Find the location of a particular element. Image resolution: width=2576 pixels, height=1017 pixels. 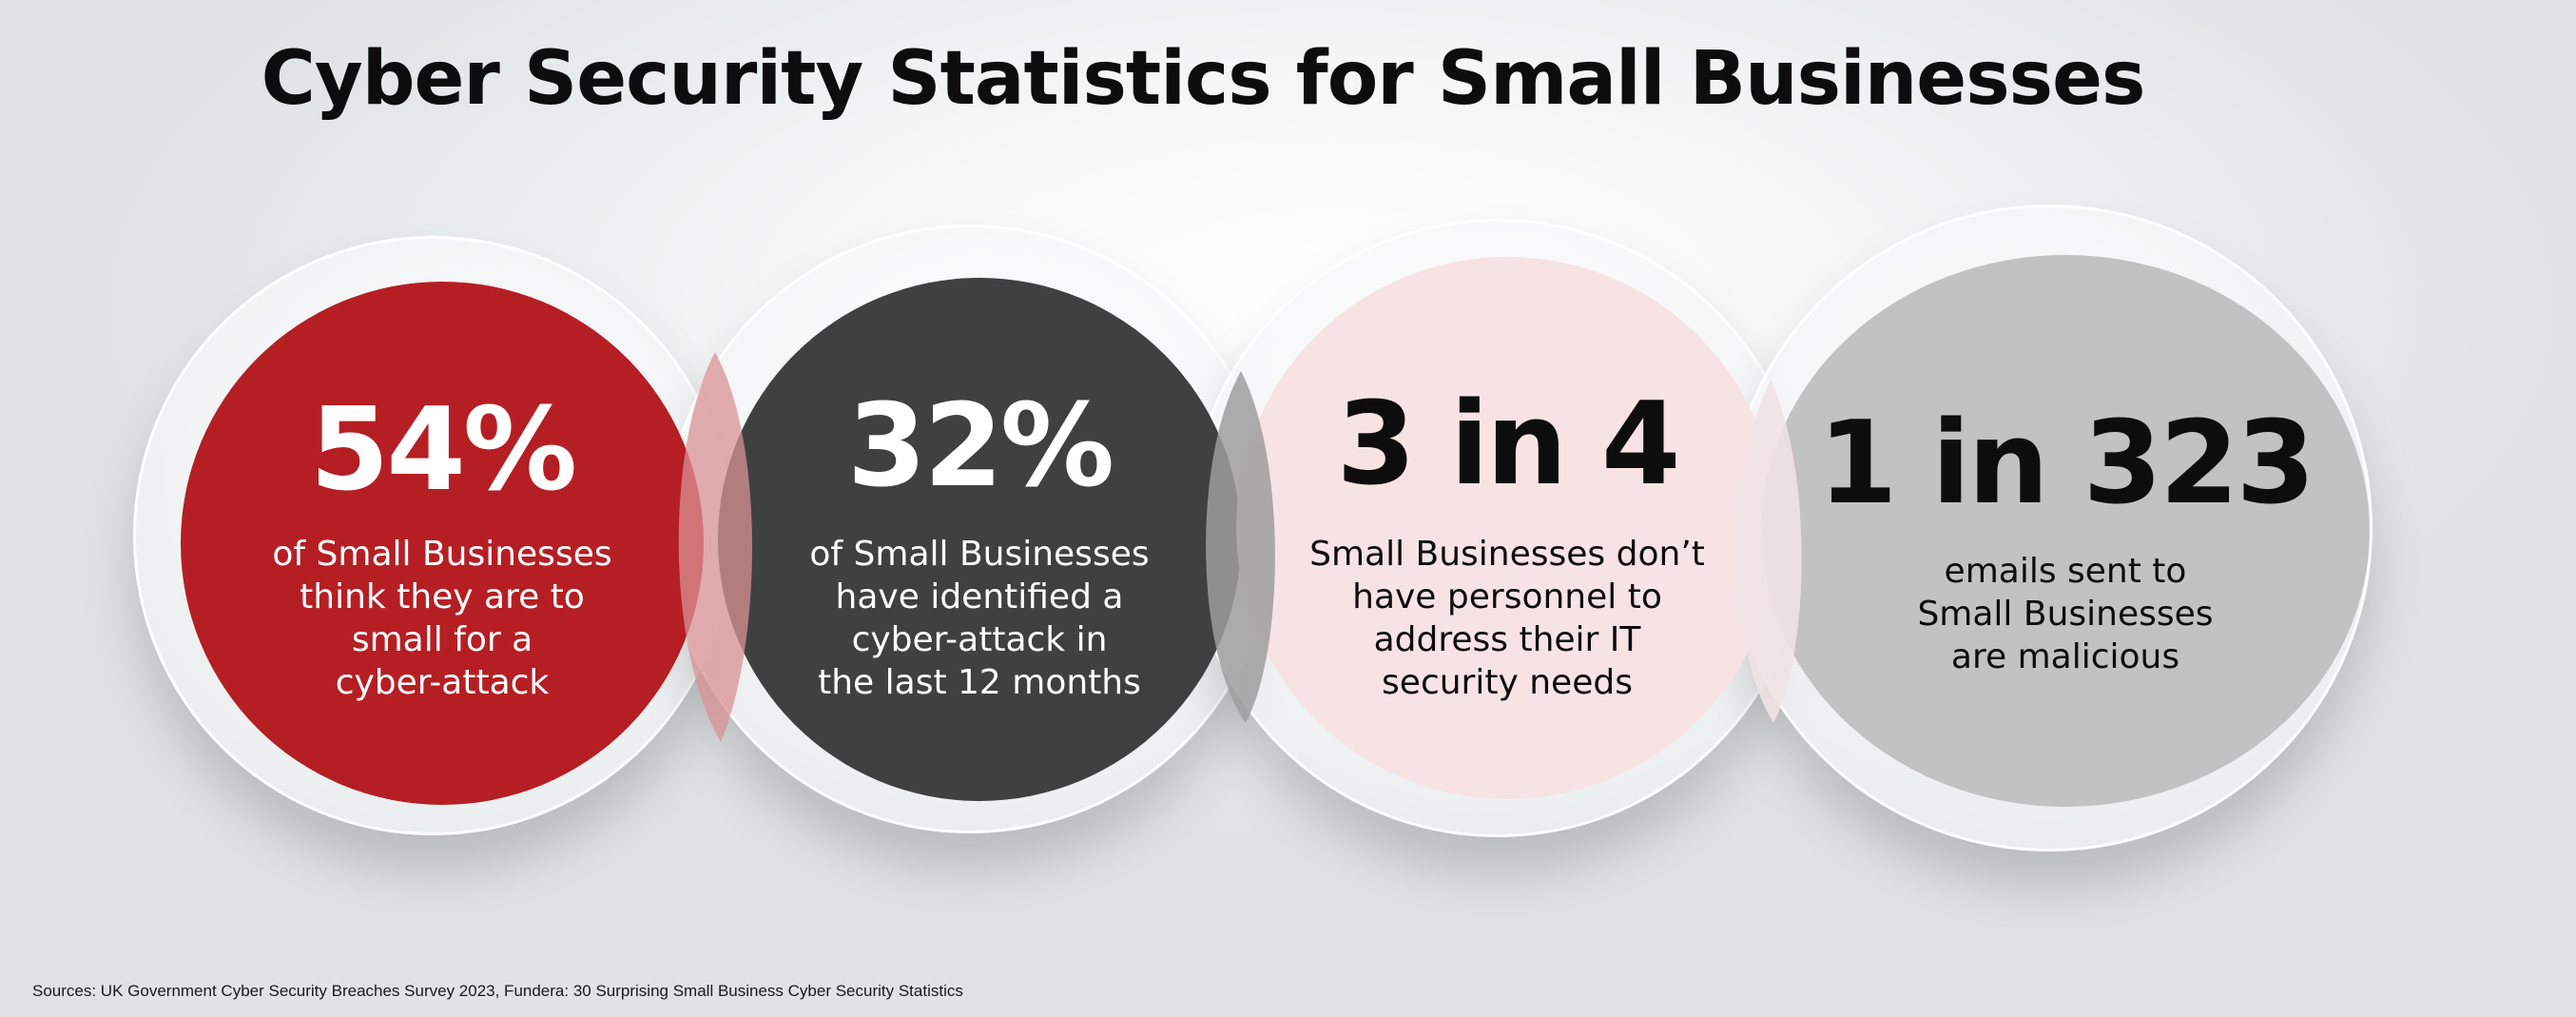

overlap-lens-pink-gray is located at coordinates (1769, 552).